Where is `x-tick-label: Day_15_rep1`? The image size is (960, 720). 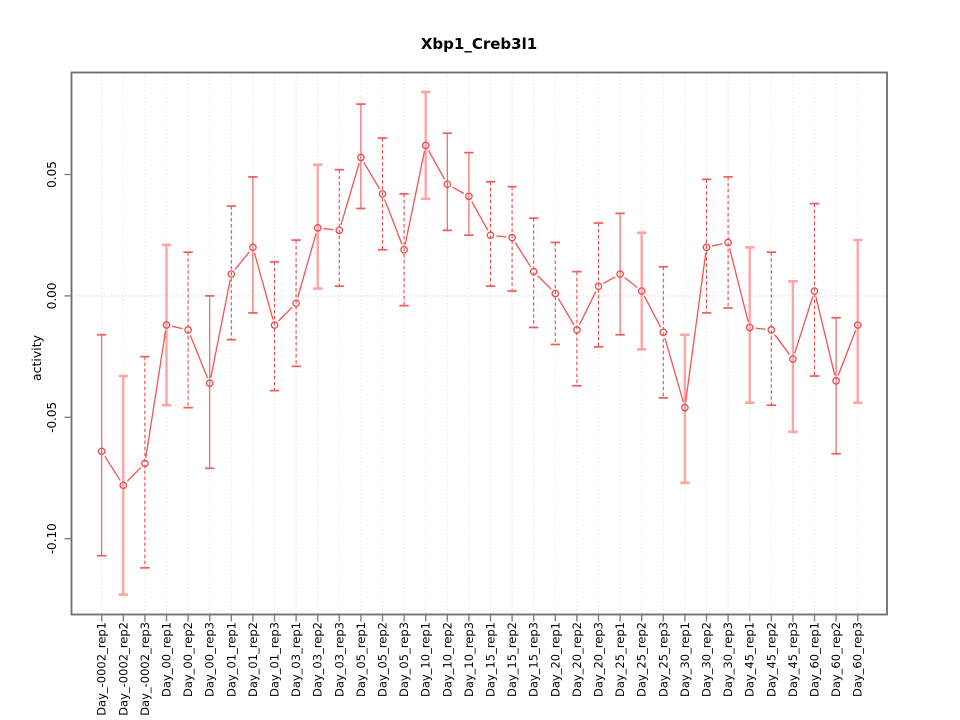 x-tick-label: Day_15_rep1 is located at coordinates (491, 659).